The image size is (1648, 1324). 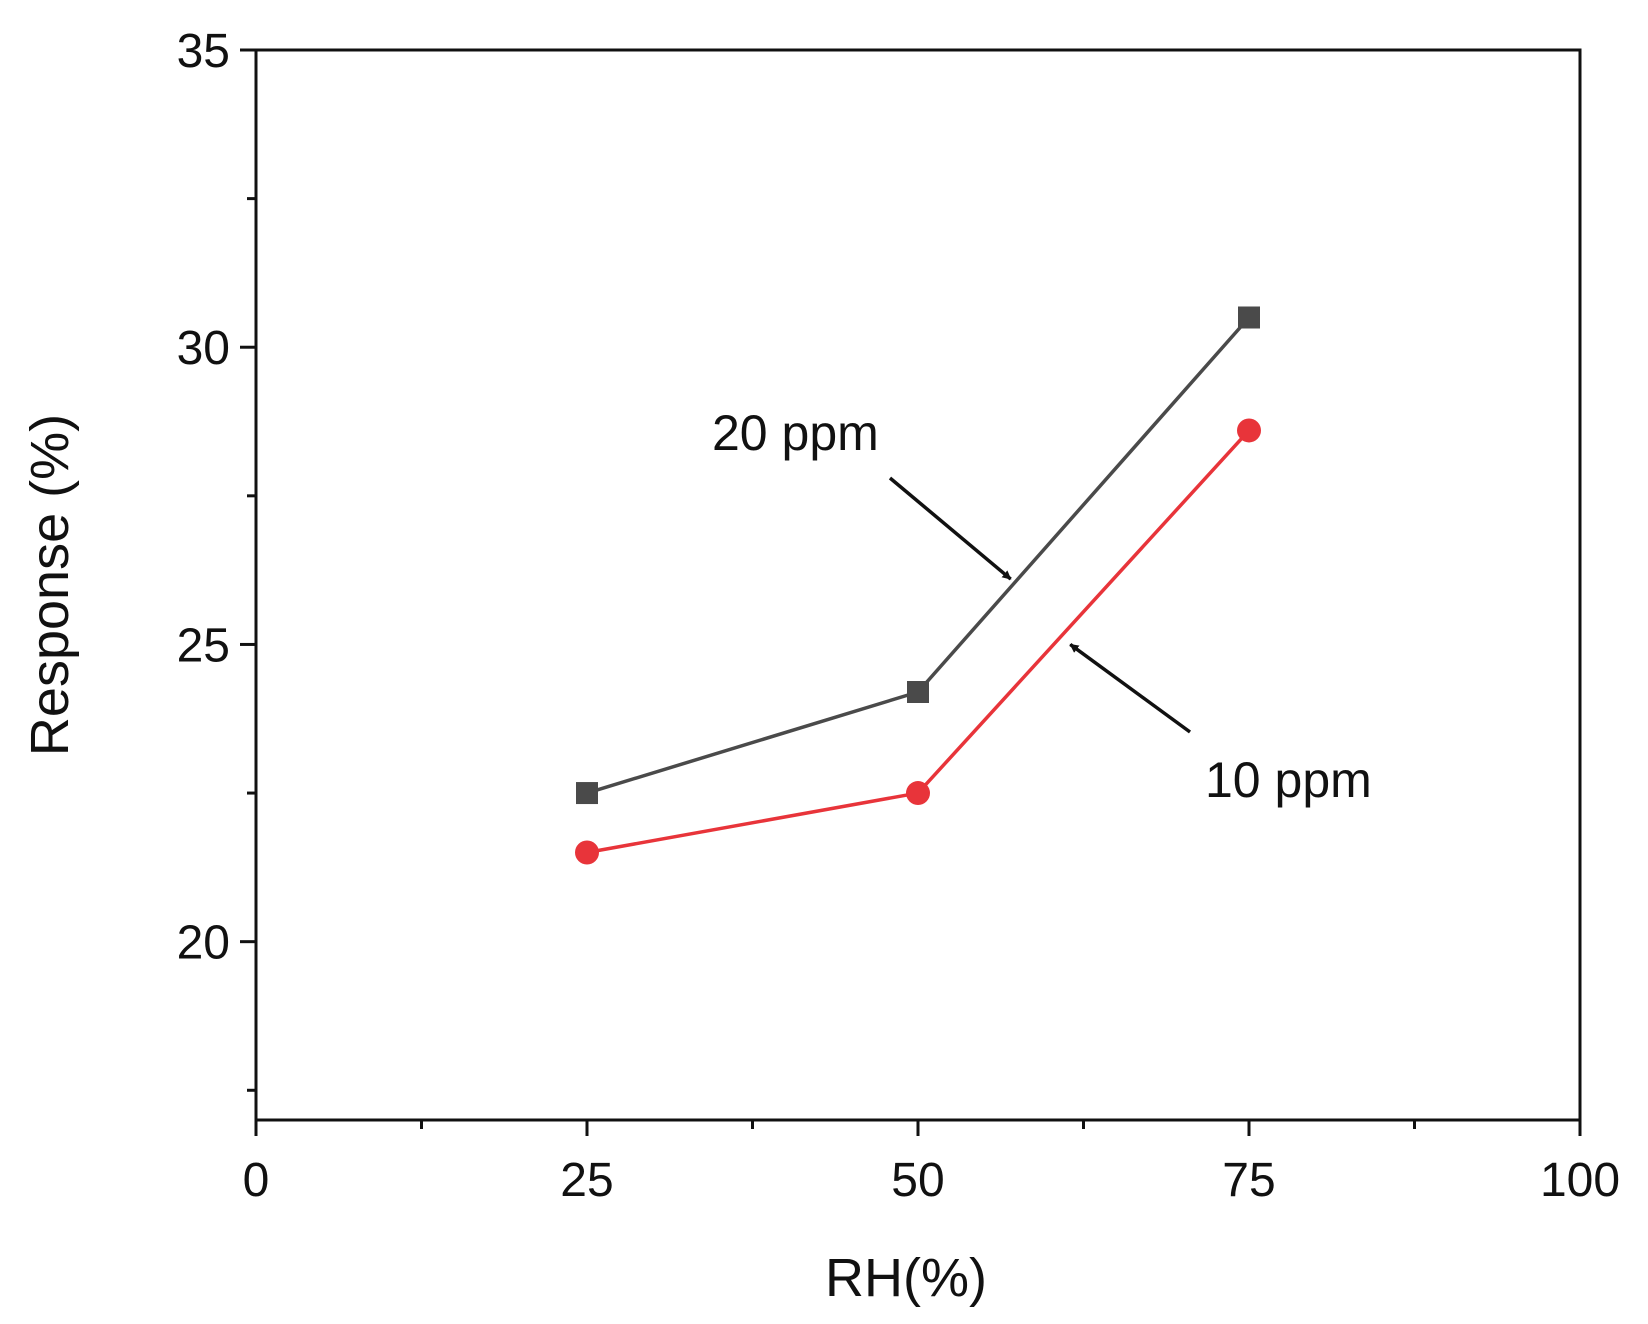 What do you see at coordinates (917, 1180) in the screenshot?
I see `x-tick-label: 50` at bounding box center [917, 1180].